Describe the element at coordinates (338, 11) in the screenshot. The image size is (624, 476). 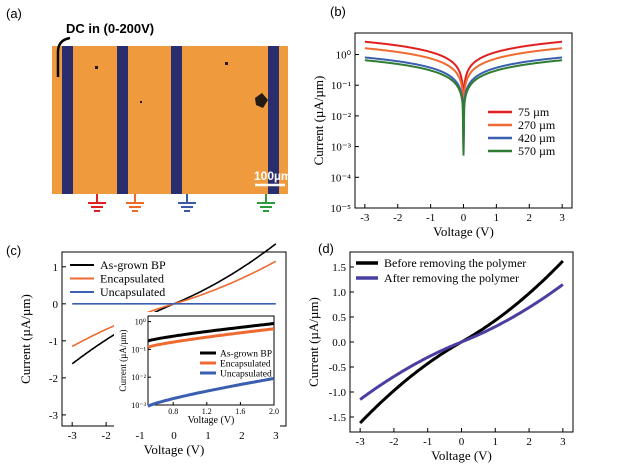
I see `panel-label-b: (b)` at that location.